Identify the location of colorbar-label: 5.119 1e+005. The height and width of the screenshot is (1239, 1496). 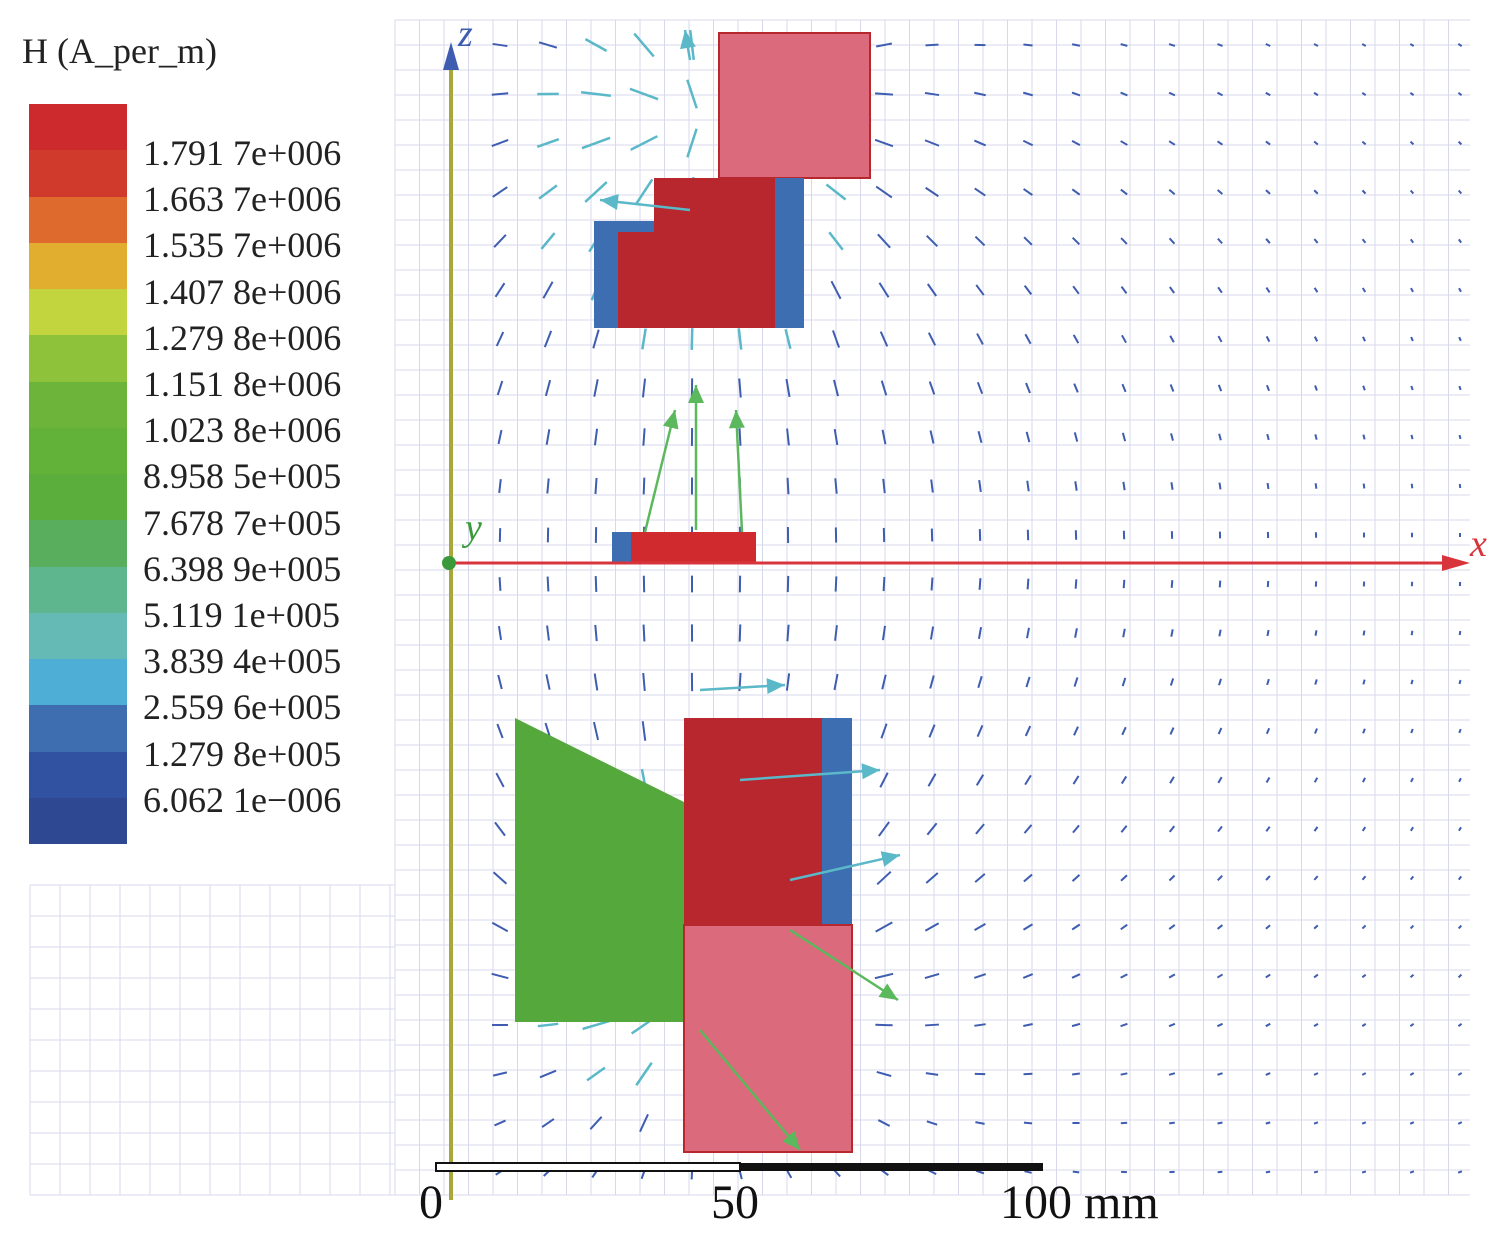
(241, 615).